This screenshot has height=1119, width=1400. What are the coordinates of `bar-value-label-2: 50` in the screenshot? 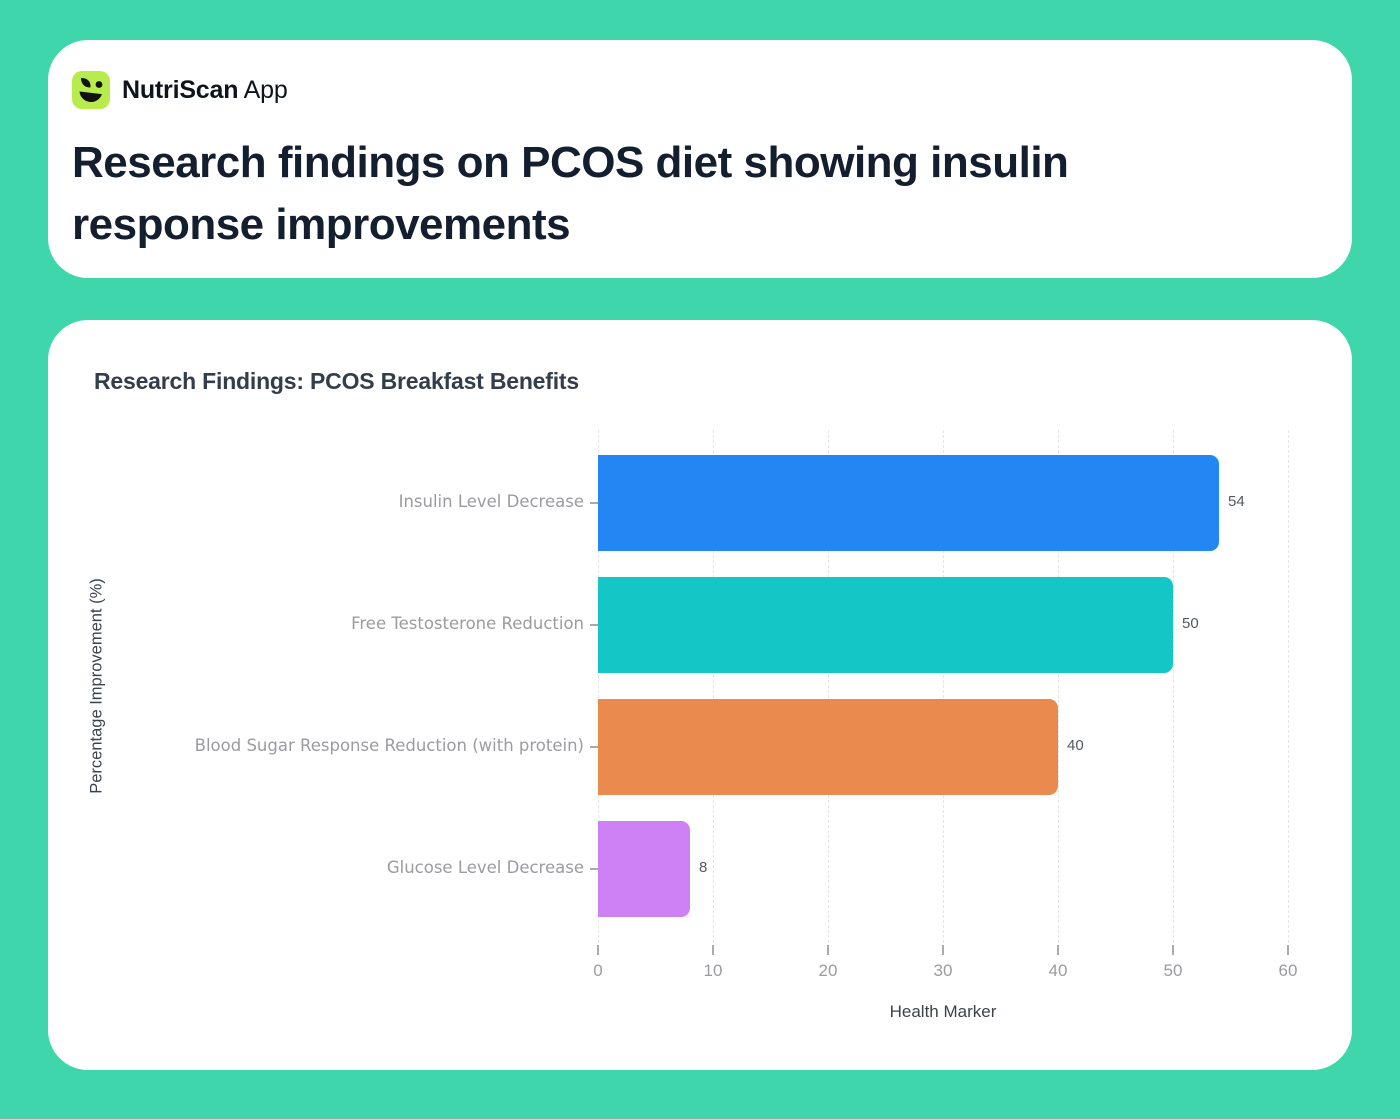 It's located at (1190, 623).